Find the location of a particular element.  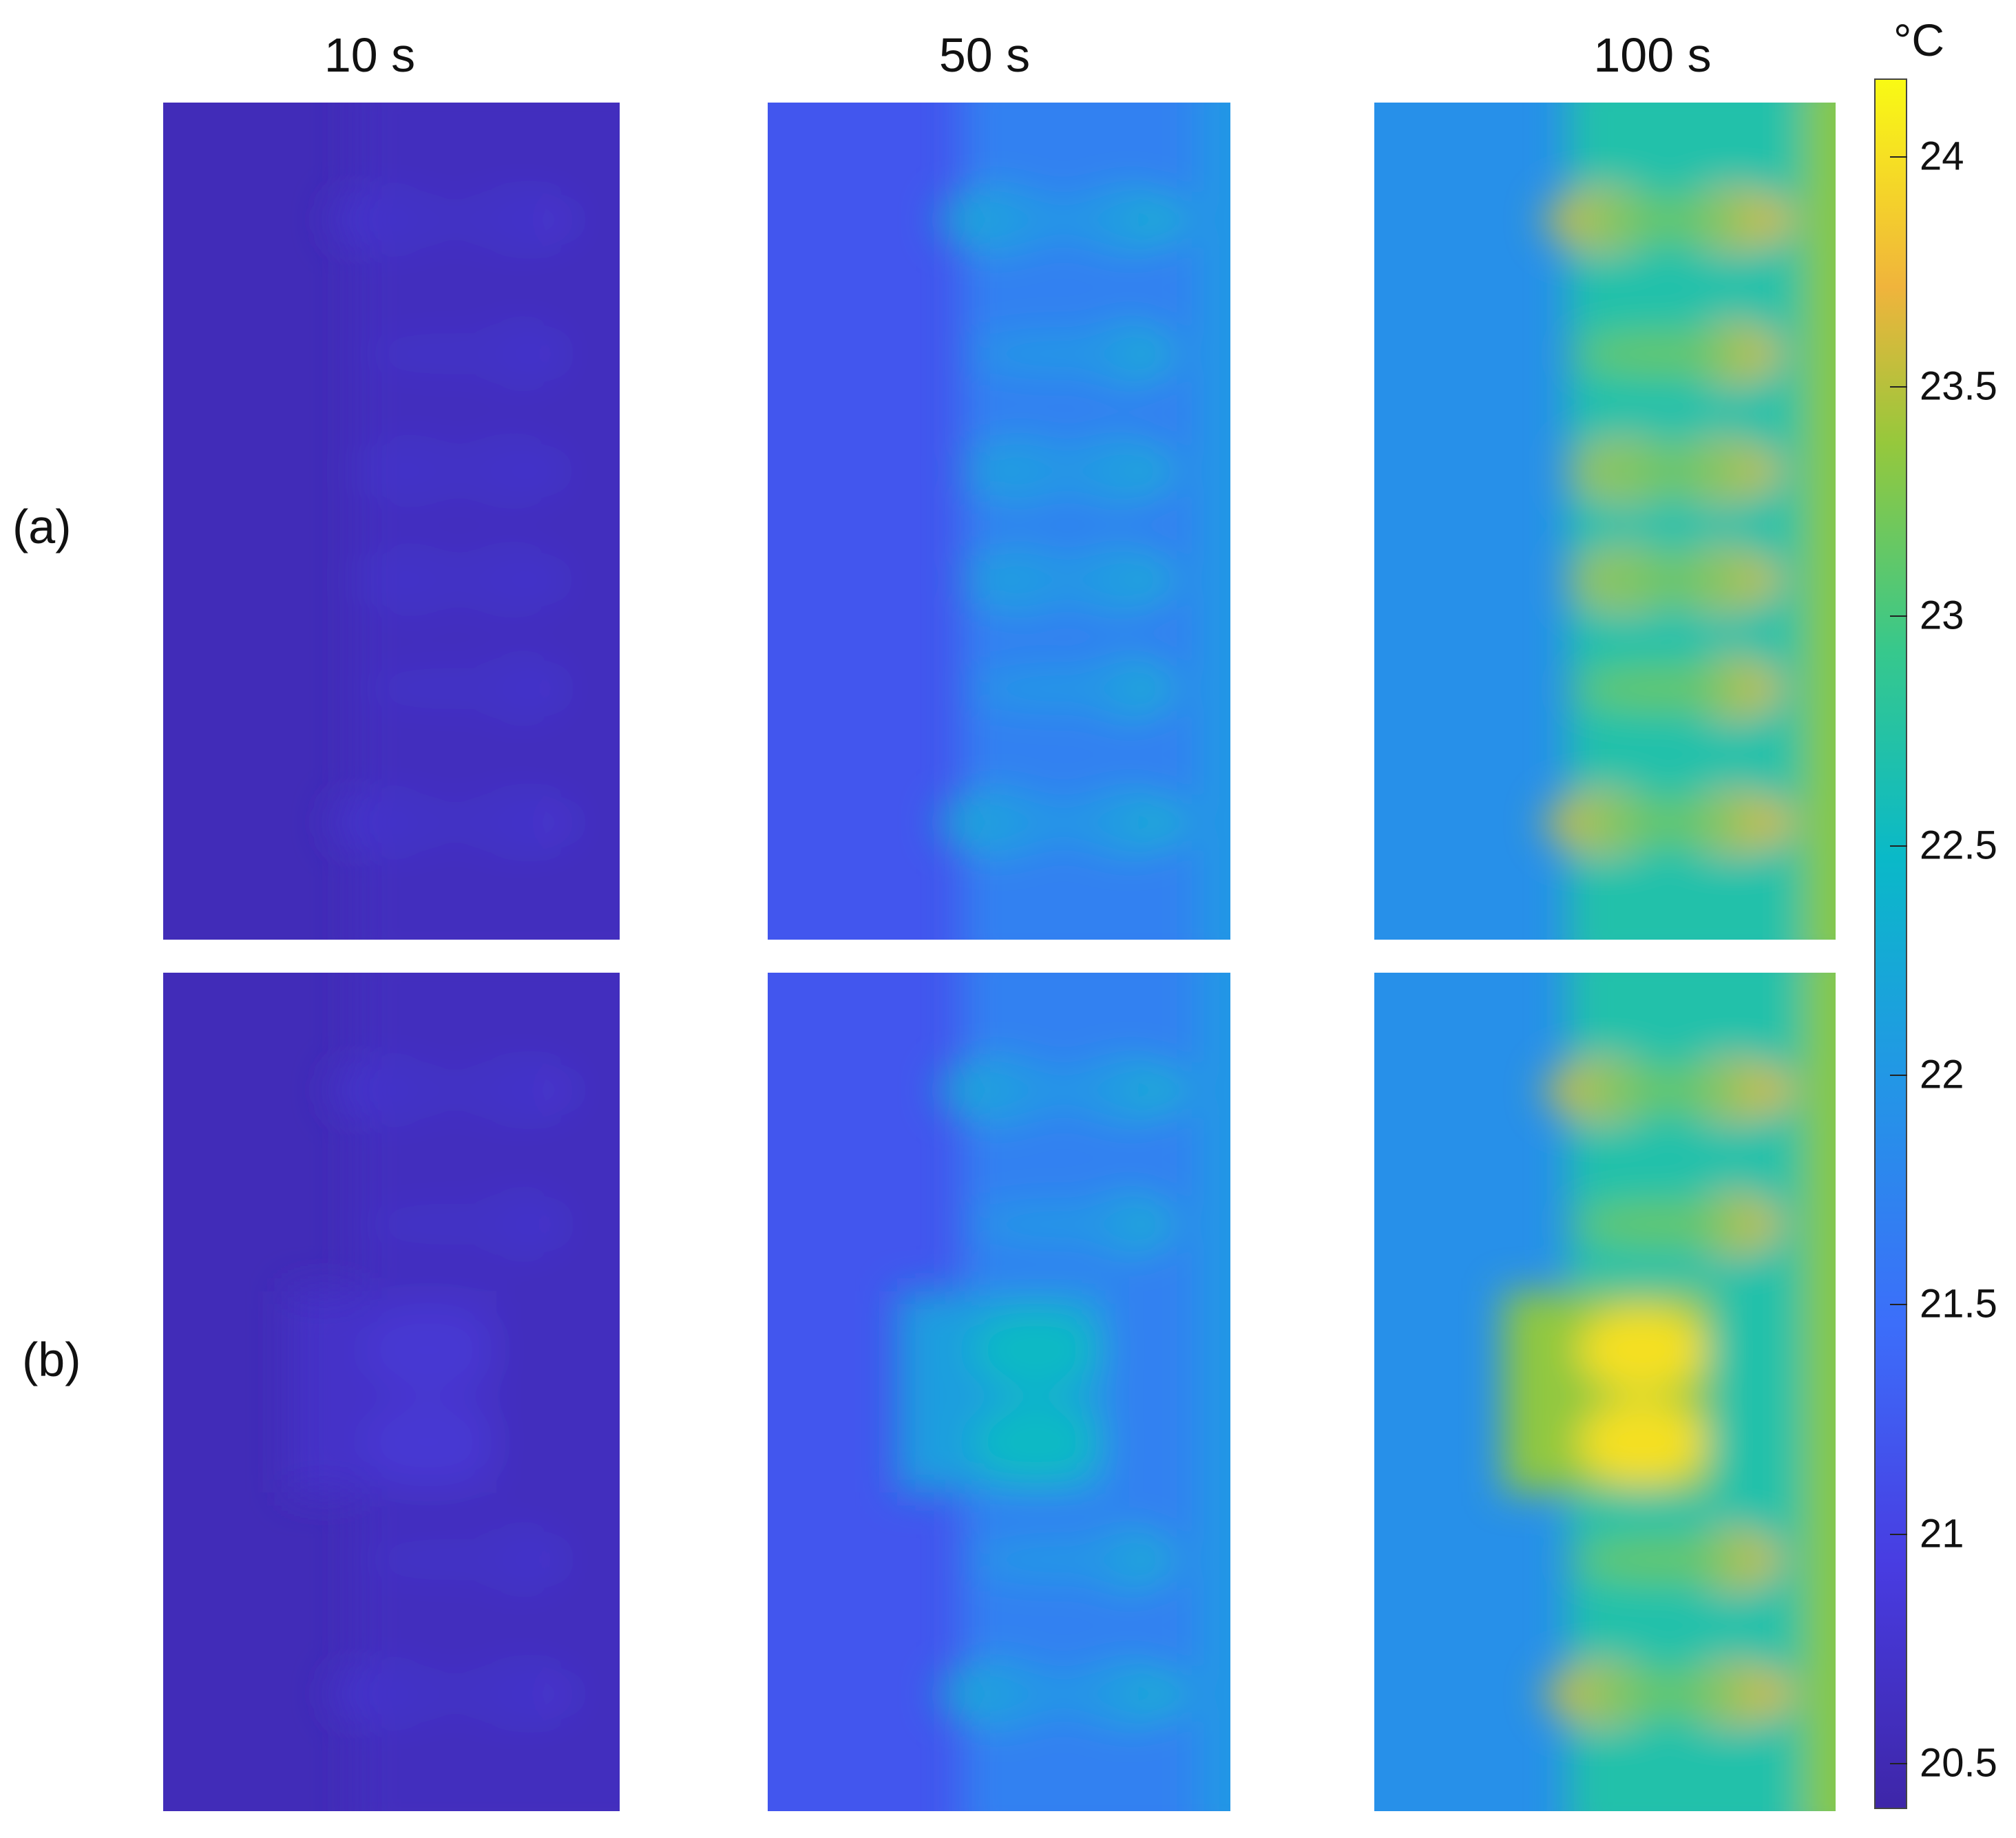

row-label-b: (b) is located at coordinates (51, 1359).